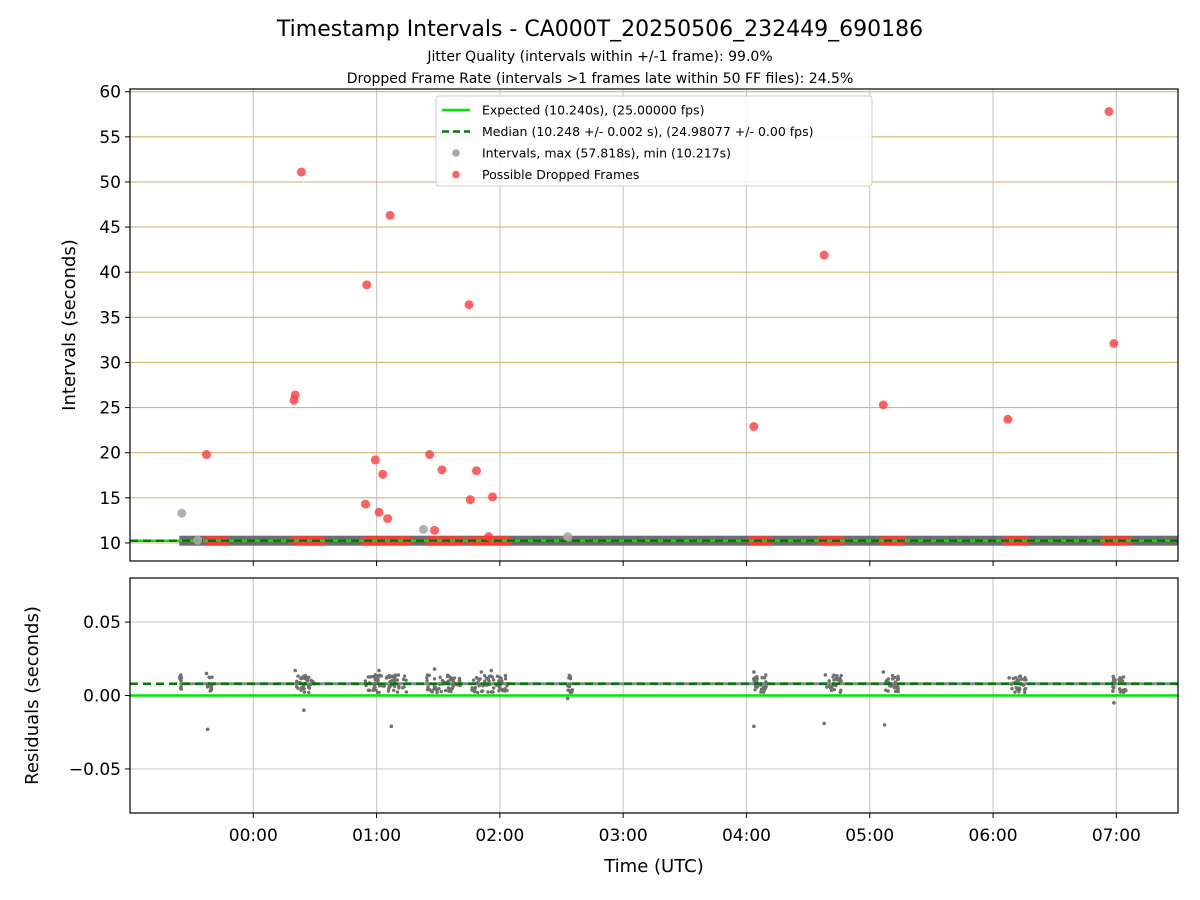 The image size is (1200, 900). What do you see at coordinates (606, 153) in the screenshot?
I see `legend-label-2: Intervals, max (57.818s), min (10.217s)` at bounding box center [606, 153].